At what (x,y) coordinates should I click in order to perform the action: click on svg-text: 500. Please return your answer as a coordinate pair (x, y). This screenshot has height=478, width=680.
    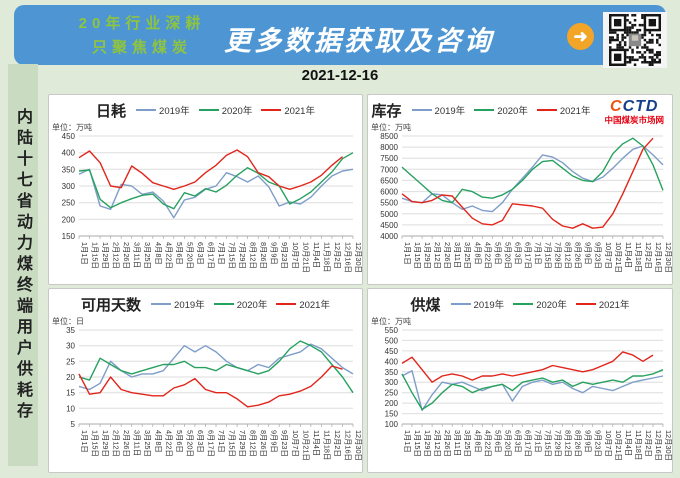
    Looking at the image, I should click on (392, 340).